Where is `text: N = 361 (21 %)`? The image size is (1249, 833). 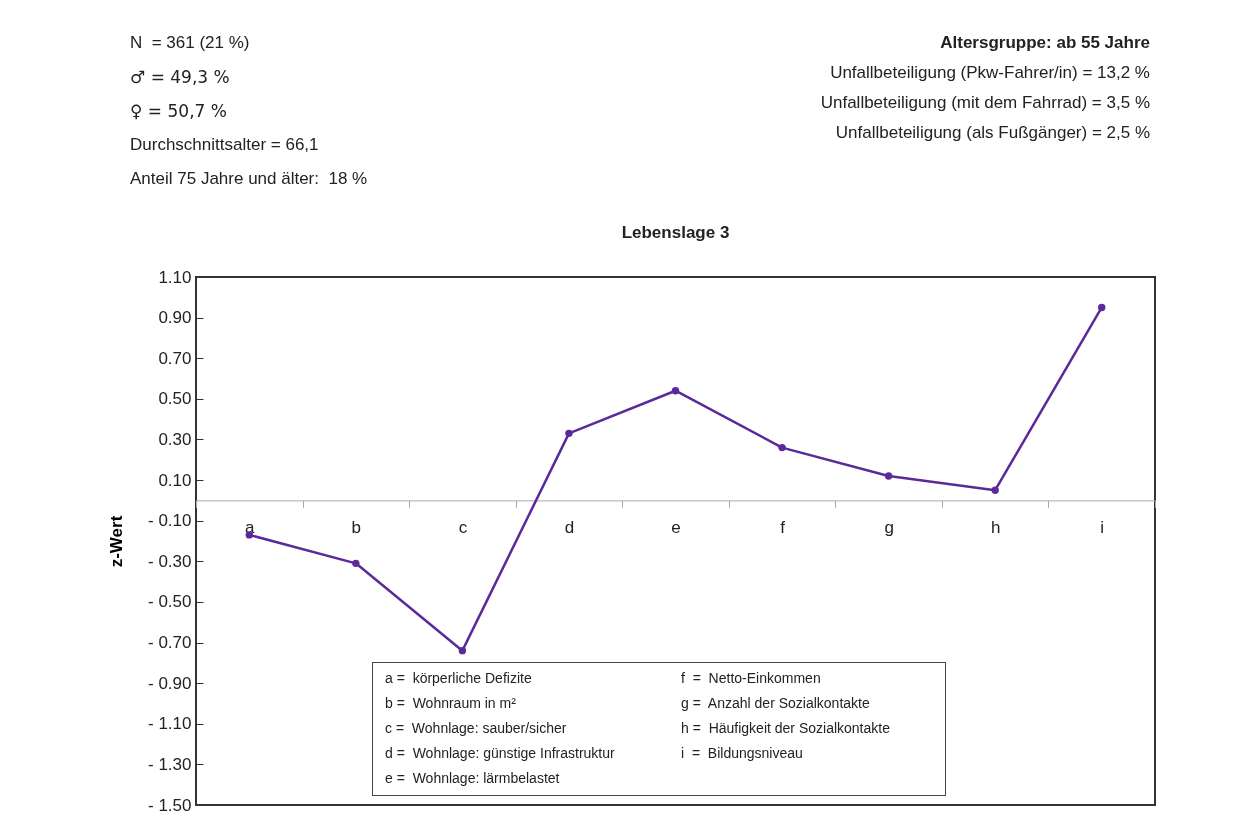
text: N = 361 (21 %) is located at coordinates (190, 43).